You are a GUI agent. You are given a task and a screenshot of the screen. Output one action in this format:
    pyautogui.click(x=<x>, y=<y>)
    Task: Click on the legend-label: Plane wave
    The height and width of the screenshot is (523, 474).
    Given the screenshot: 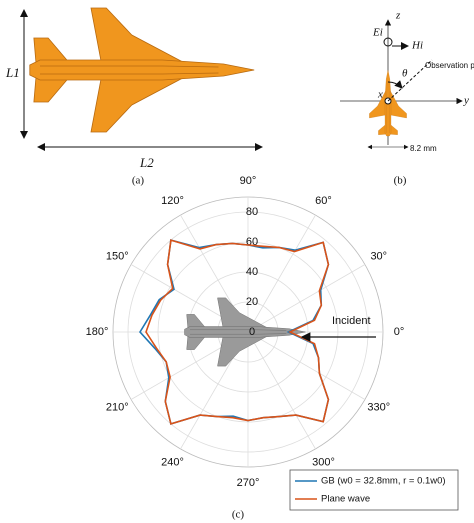 What is the action you would take?
    pyautogui.click(x=345, y=499)
    